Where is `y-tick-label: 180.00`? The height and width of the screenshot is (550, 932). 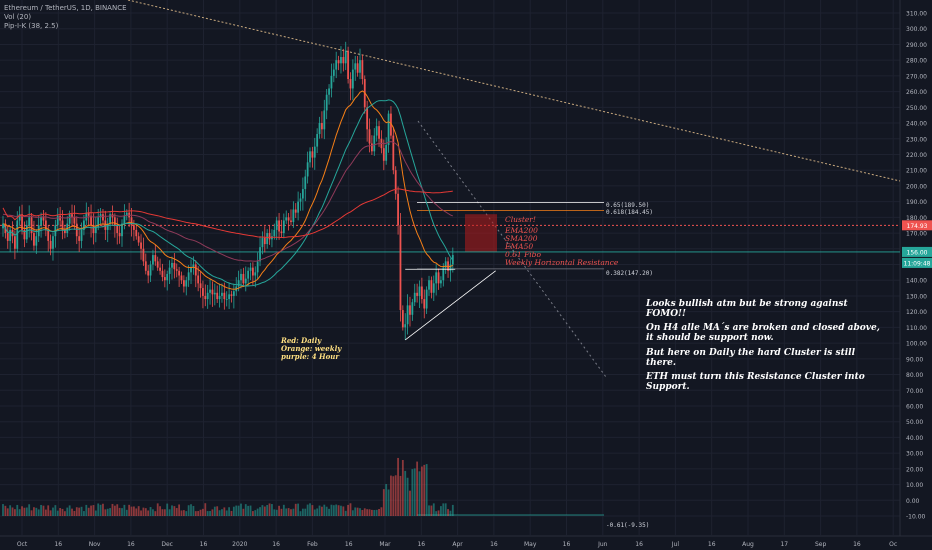 y-tick-label: 180.00 is located at coordinates (916, 218).